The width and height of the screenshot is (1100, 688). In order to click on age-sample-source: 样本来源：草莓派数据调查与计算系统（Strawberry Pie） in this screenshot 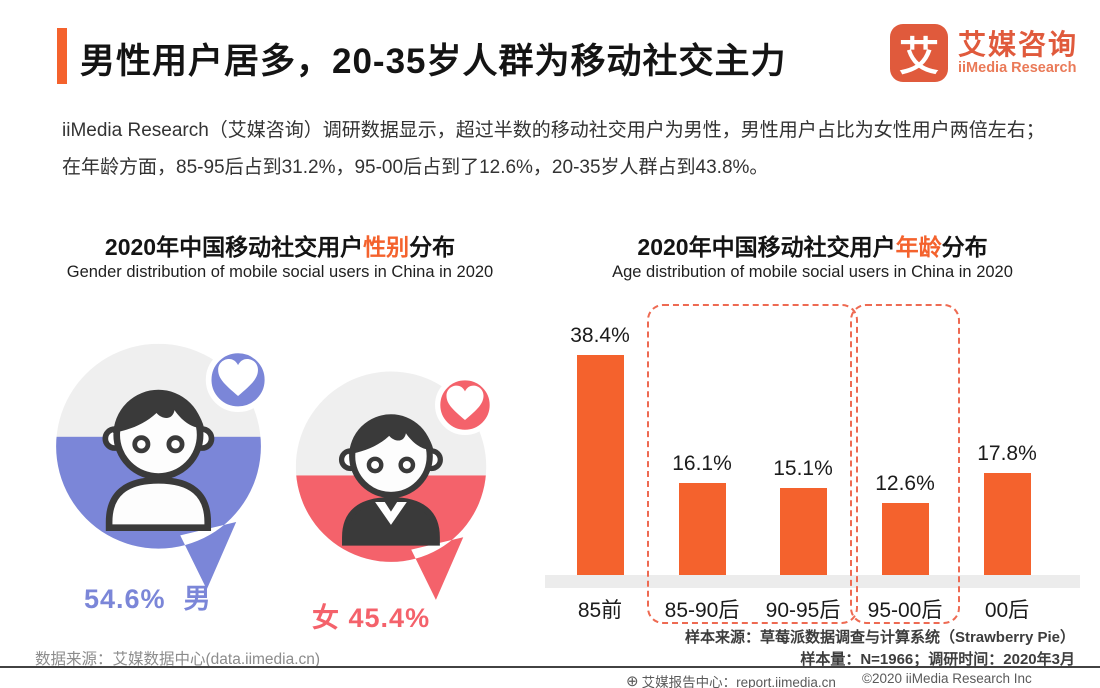, I will do `click(879, 637)`.